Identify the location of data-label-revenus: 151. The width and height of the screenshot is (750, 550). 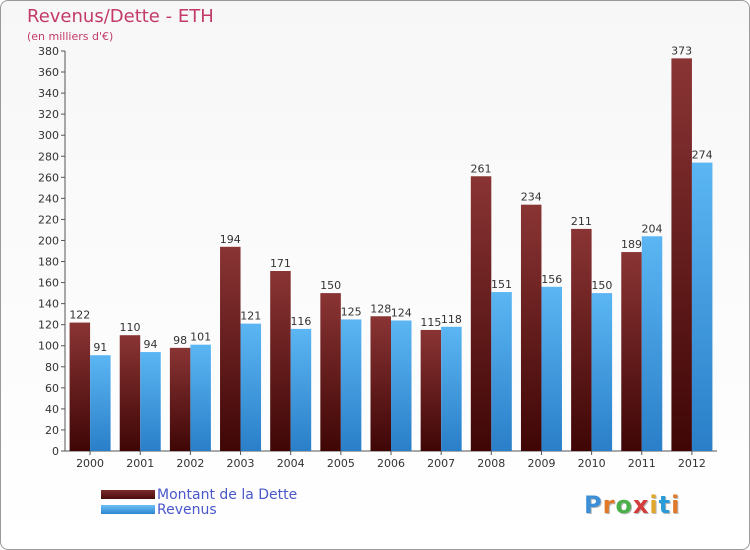
(501, 284).